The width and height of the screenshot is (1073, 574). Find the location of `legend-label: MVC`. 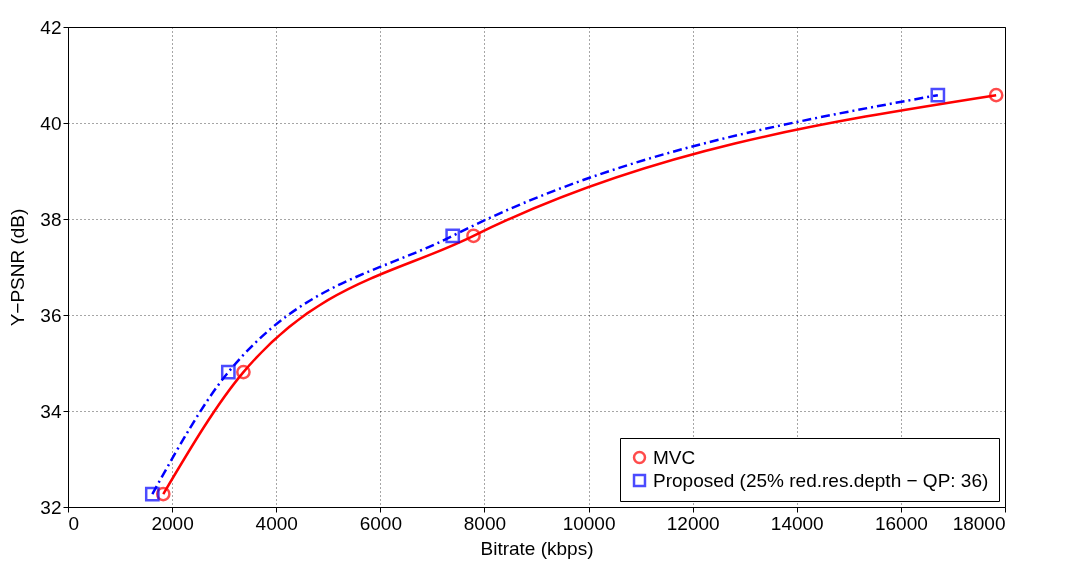

legend-label: MVC is located at coordinates (674, 457).